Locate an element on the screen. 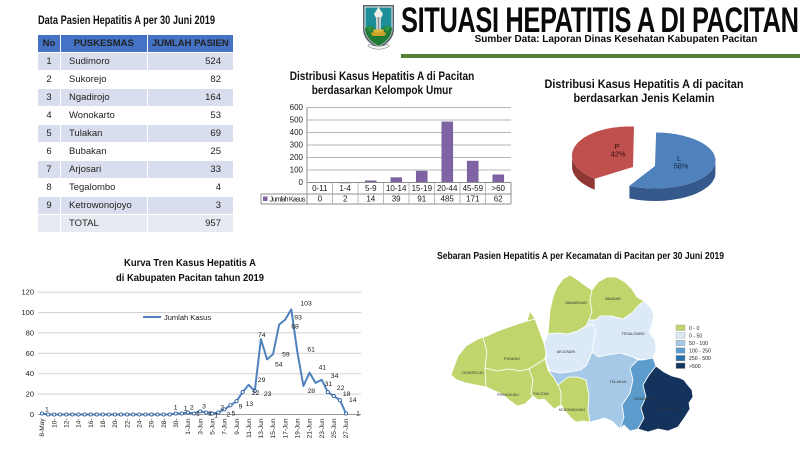  svg-text: 0-11 is located at coordinates (320, 188).